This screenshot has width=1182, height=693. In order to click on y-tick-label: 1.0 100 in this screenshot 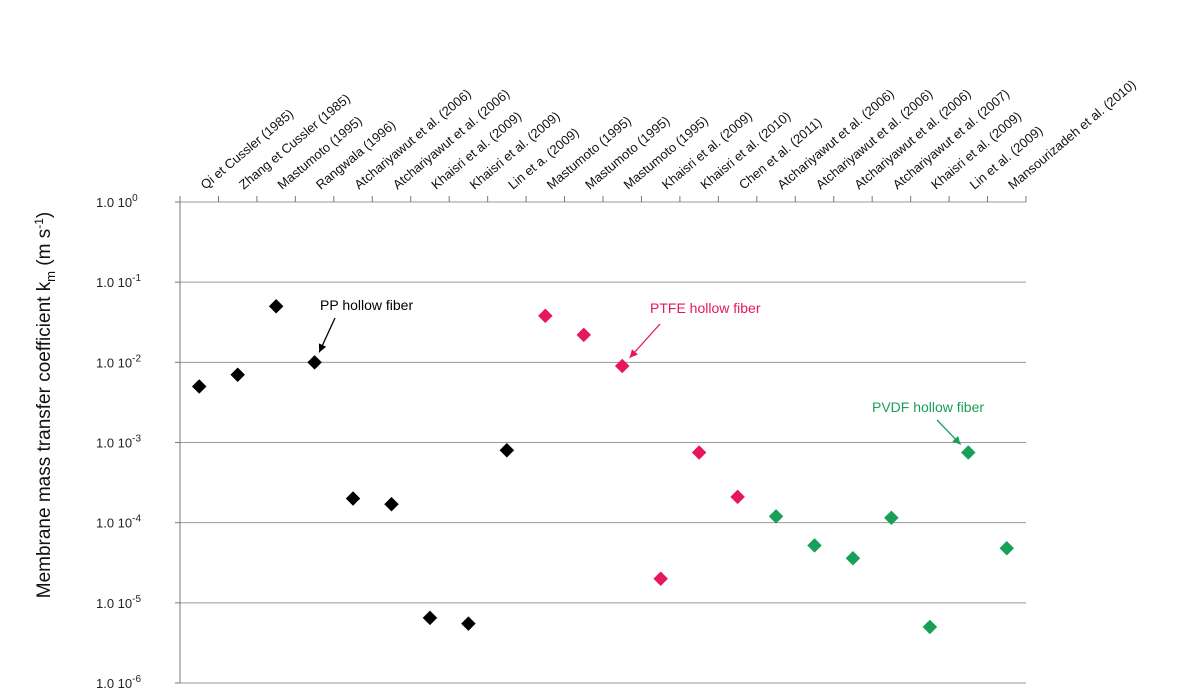, I will do `click(117, 201)`.